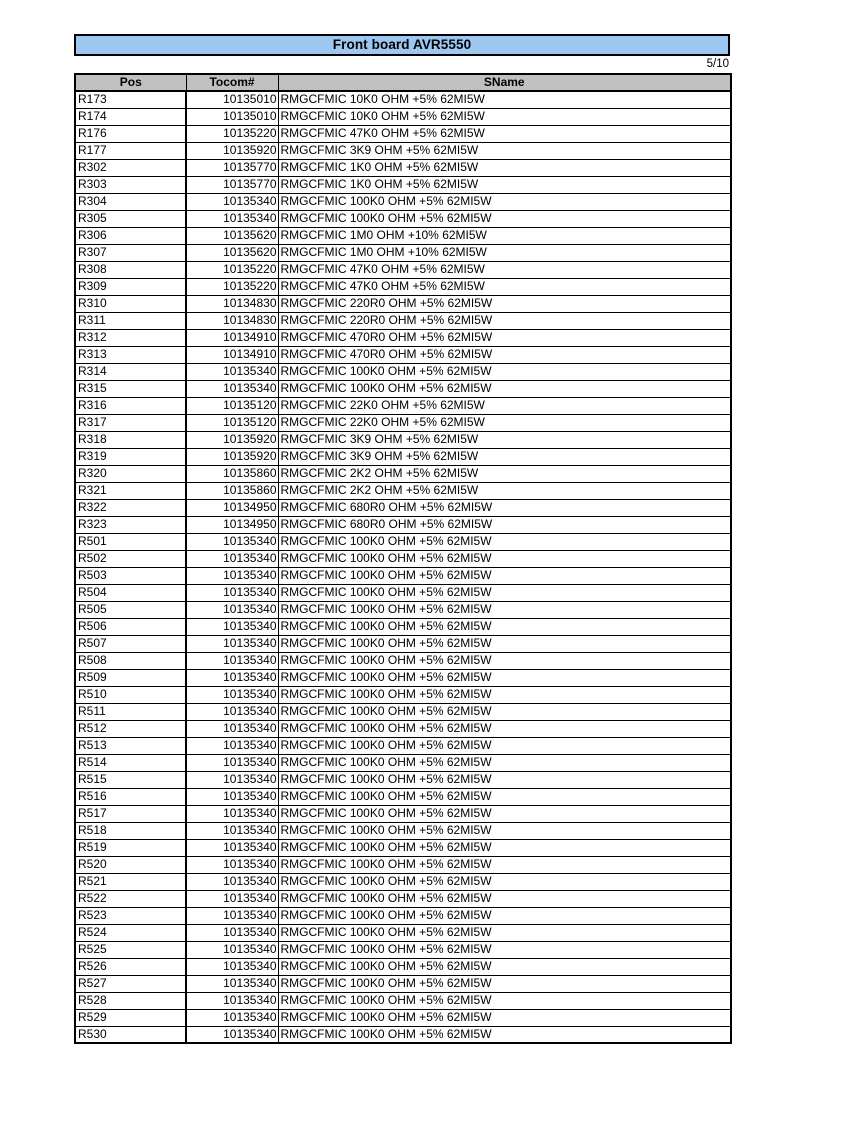 The width and height of the screenshot is (866, 1122). What do you see at coordinates (131, 626) in the screenshot?
I see `cell-pos: R506` at bounding box center [131, 626].